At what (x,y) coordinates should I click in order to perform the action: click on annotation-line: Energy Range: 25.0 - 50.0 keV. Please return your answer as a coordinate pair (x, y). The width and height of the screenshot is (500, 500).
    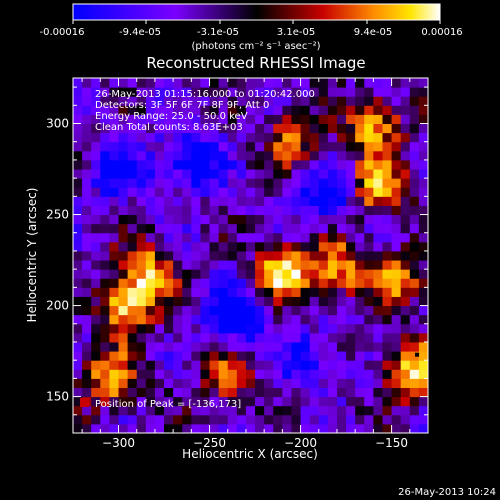
    Looking at the image, I should click on (171, 116).